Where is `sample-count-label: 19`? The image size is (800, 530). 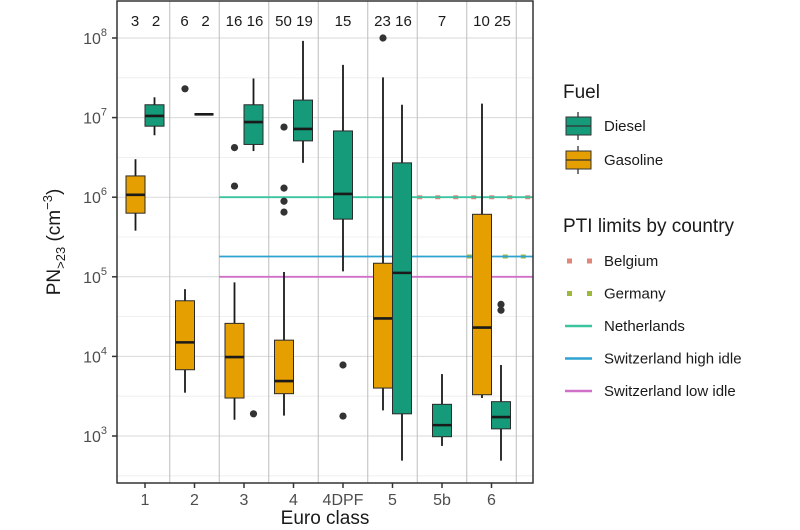
sample-count-label: 19 is located at coordinates (304, 21).